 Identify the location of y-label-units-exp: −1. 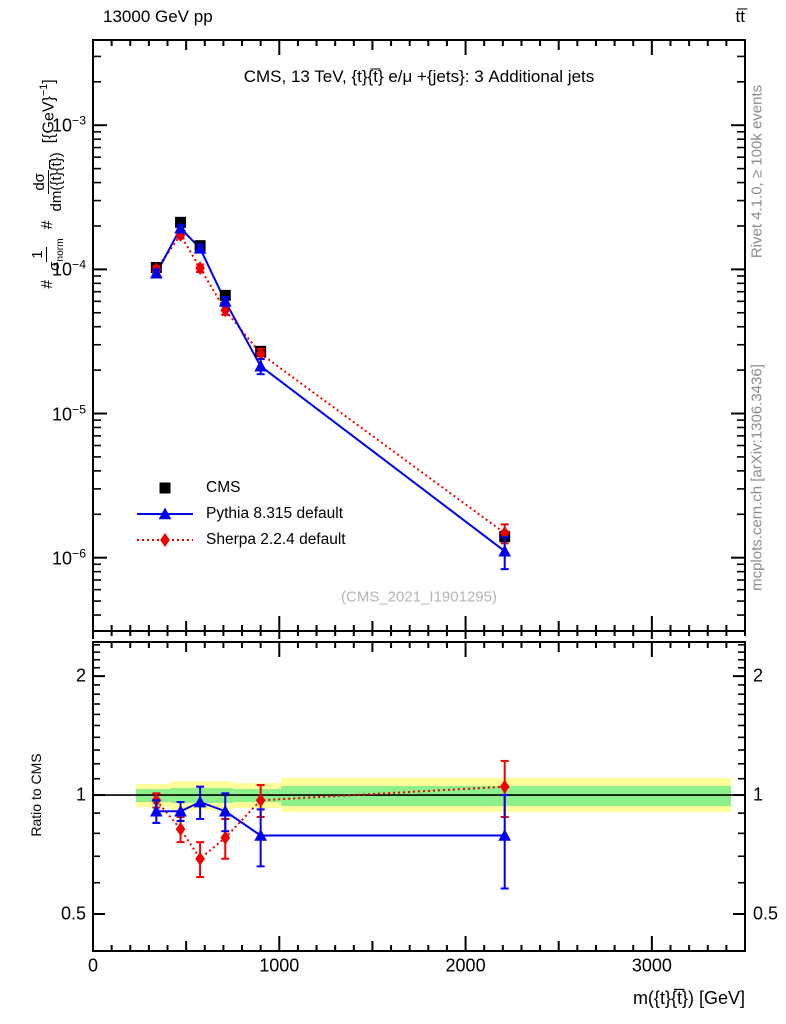
(43, 90).